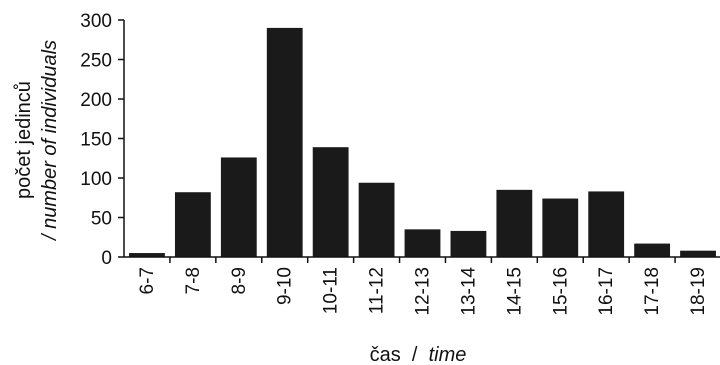 This screenshot has width=720, height=365. What do you see at coordinates (239, 280) in the screenshot?
I see `x-tick-label: 8-9` at bounding box center [239, 280].